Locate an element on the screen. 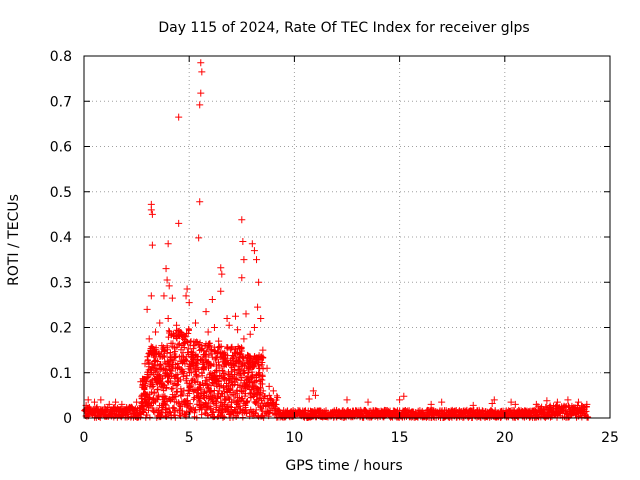  y-tick-label: 0.3 is located at coordinates (61, 283).